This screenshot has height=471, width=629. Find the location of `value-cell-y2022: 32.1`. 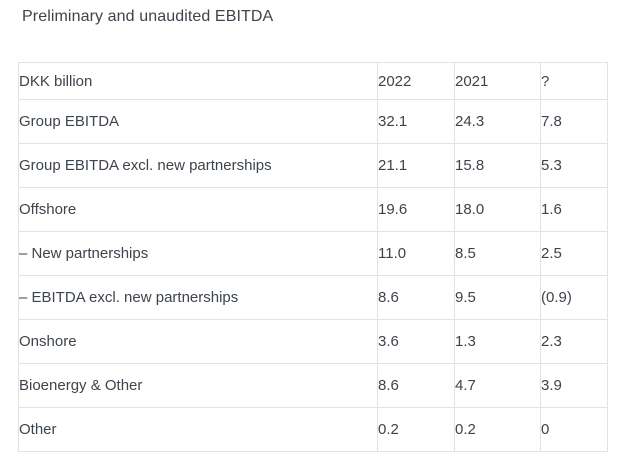

value-cell-y2022: 32.1 is located at coordinates (416, 121).